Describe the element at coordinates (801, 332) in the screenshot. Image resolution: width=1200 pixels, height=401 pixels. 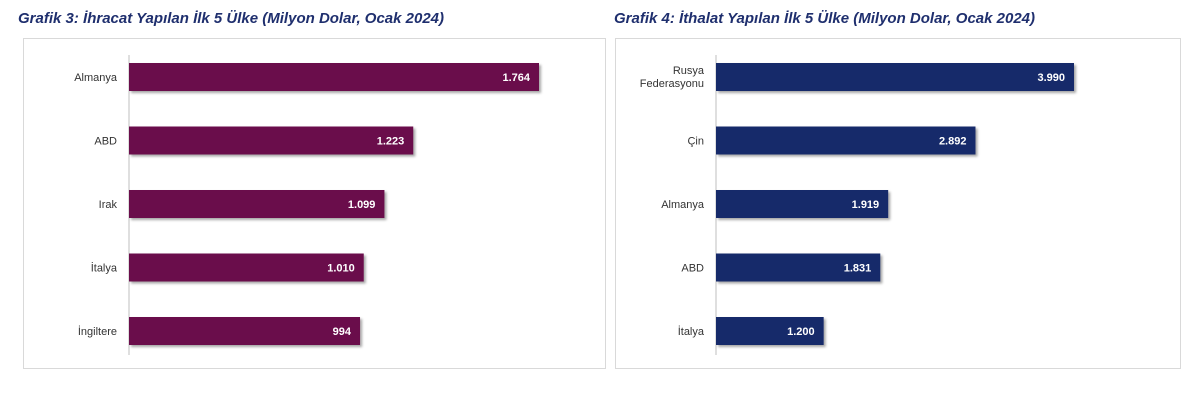
I see `imports-value-label-4: 1.200` at that location.